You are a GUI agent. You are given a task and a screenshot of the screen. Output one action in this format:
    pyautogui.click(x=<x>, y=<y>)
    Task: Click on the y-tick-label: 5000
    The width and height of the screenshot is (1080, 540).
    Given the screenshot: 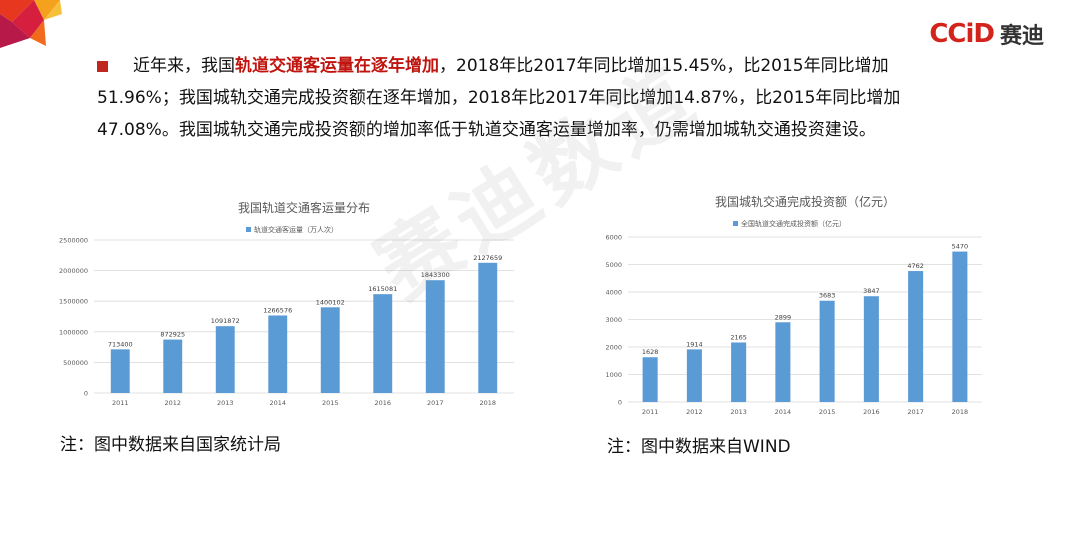 What is the action you would take?
    pyautogui.click(x=613, y=265)
    